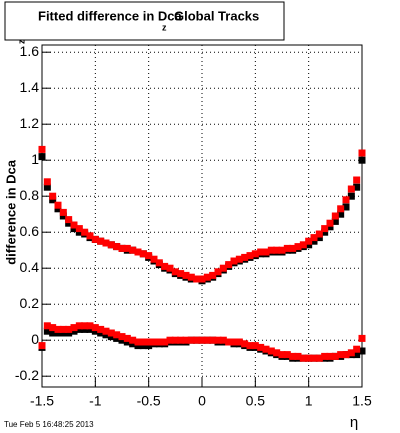 Image resolution: width=400 pixels, height=433 pixels. What do you see at coordinates (30, 123) in the screenshot?
I see `y-tick-label: 1.2` at bounding box center [30, 123].